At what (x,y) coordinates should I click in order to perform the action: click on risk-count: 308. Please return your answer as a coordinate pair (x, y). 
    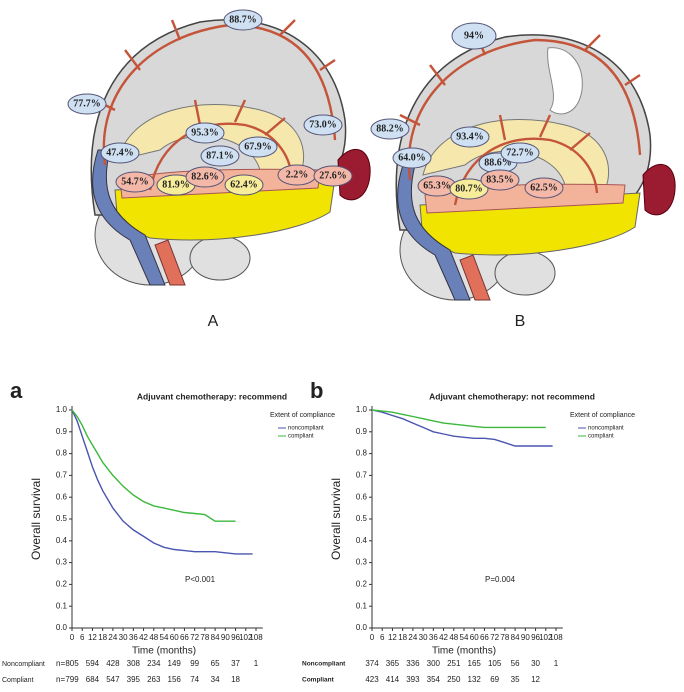
    Looking at the image, I should click on (134, 663).